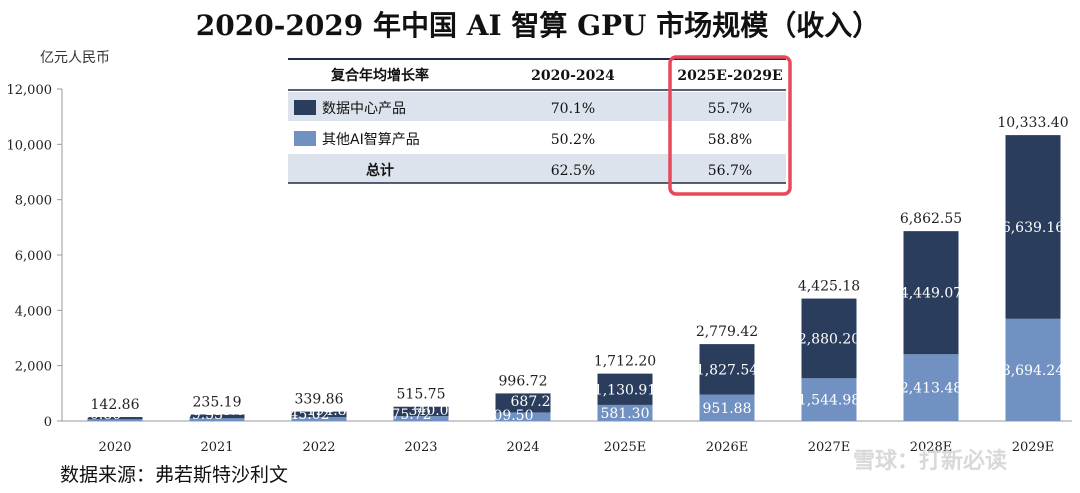 The width and height of the screenshot is (1080, 493). Describe the element at coordinates (114, 447) in the screenshot. I see `x-tick-label: 2020` at that location.